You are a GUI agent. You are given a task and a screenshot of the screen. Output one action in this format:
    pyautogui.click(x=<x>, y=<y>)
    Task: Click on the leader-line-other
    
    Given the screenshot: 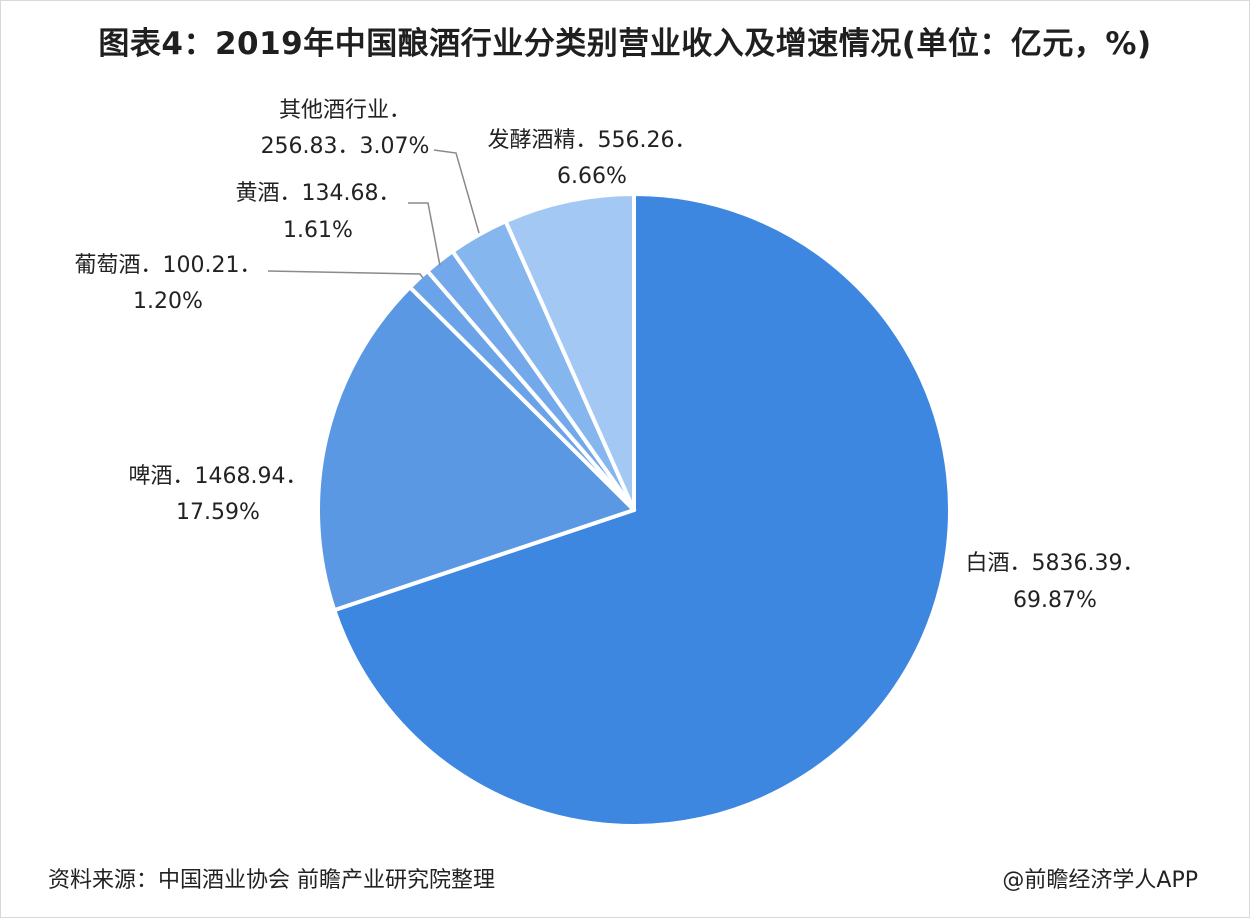 What is the action you would take?
    pyautogui.click(x=456, y=191)
    